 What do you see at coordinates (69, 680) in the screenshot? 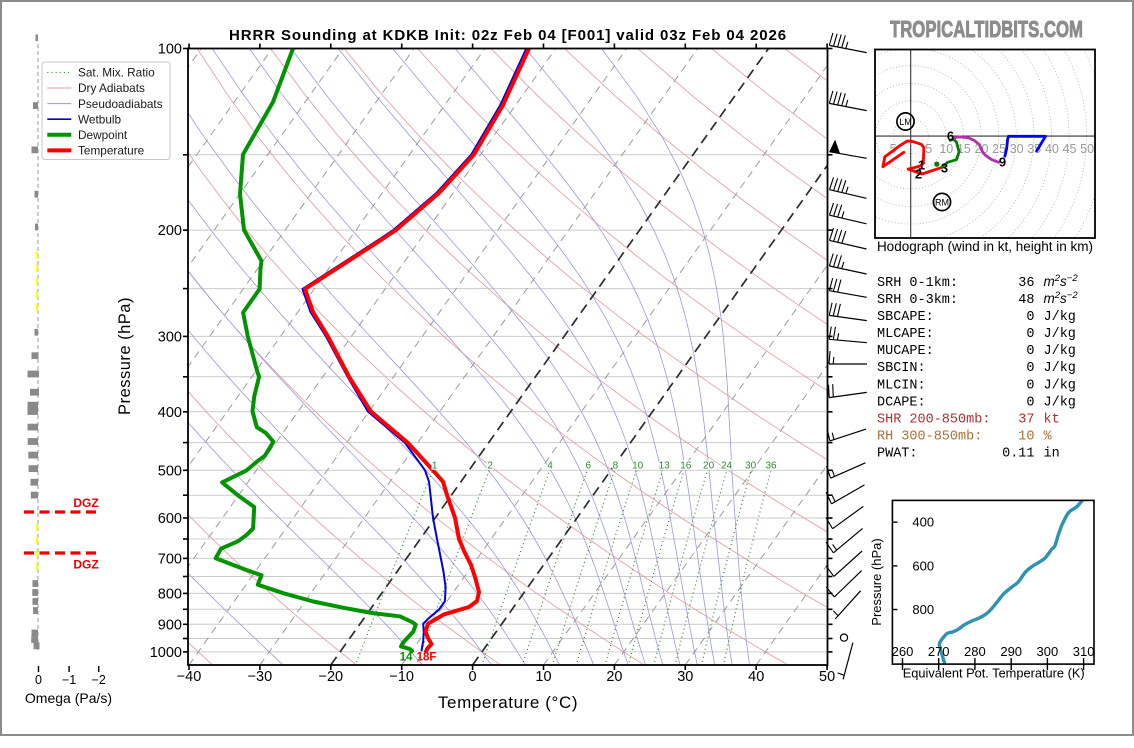
I see `svg-text: −1` at bounding box center [69, 680].